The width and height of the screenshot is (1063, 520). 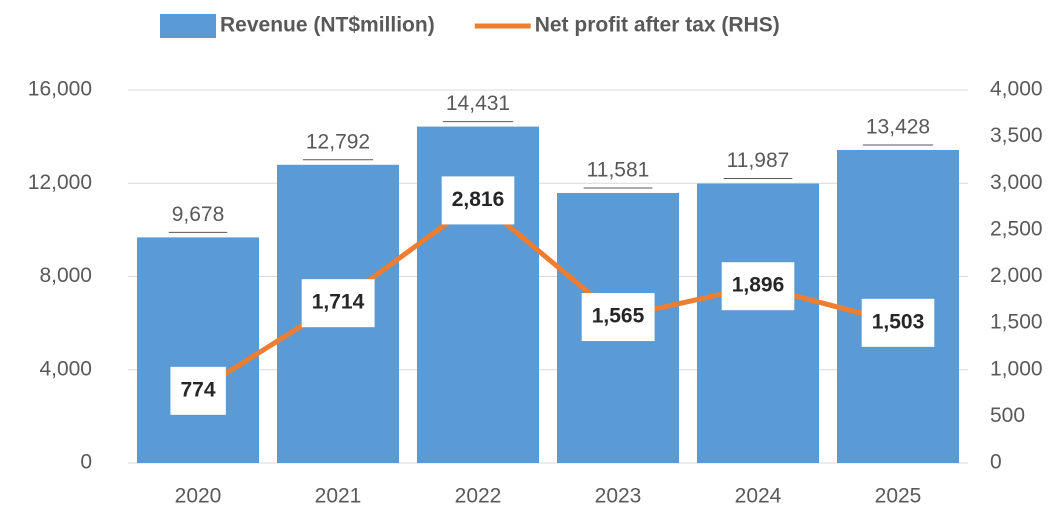 What do you see at coordinates (1016, 275) in the screenshot?
I see `y2-tick-label: 2,000` at bounding box center [1016, 275].